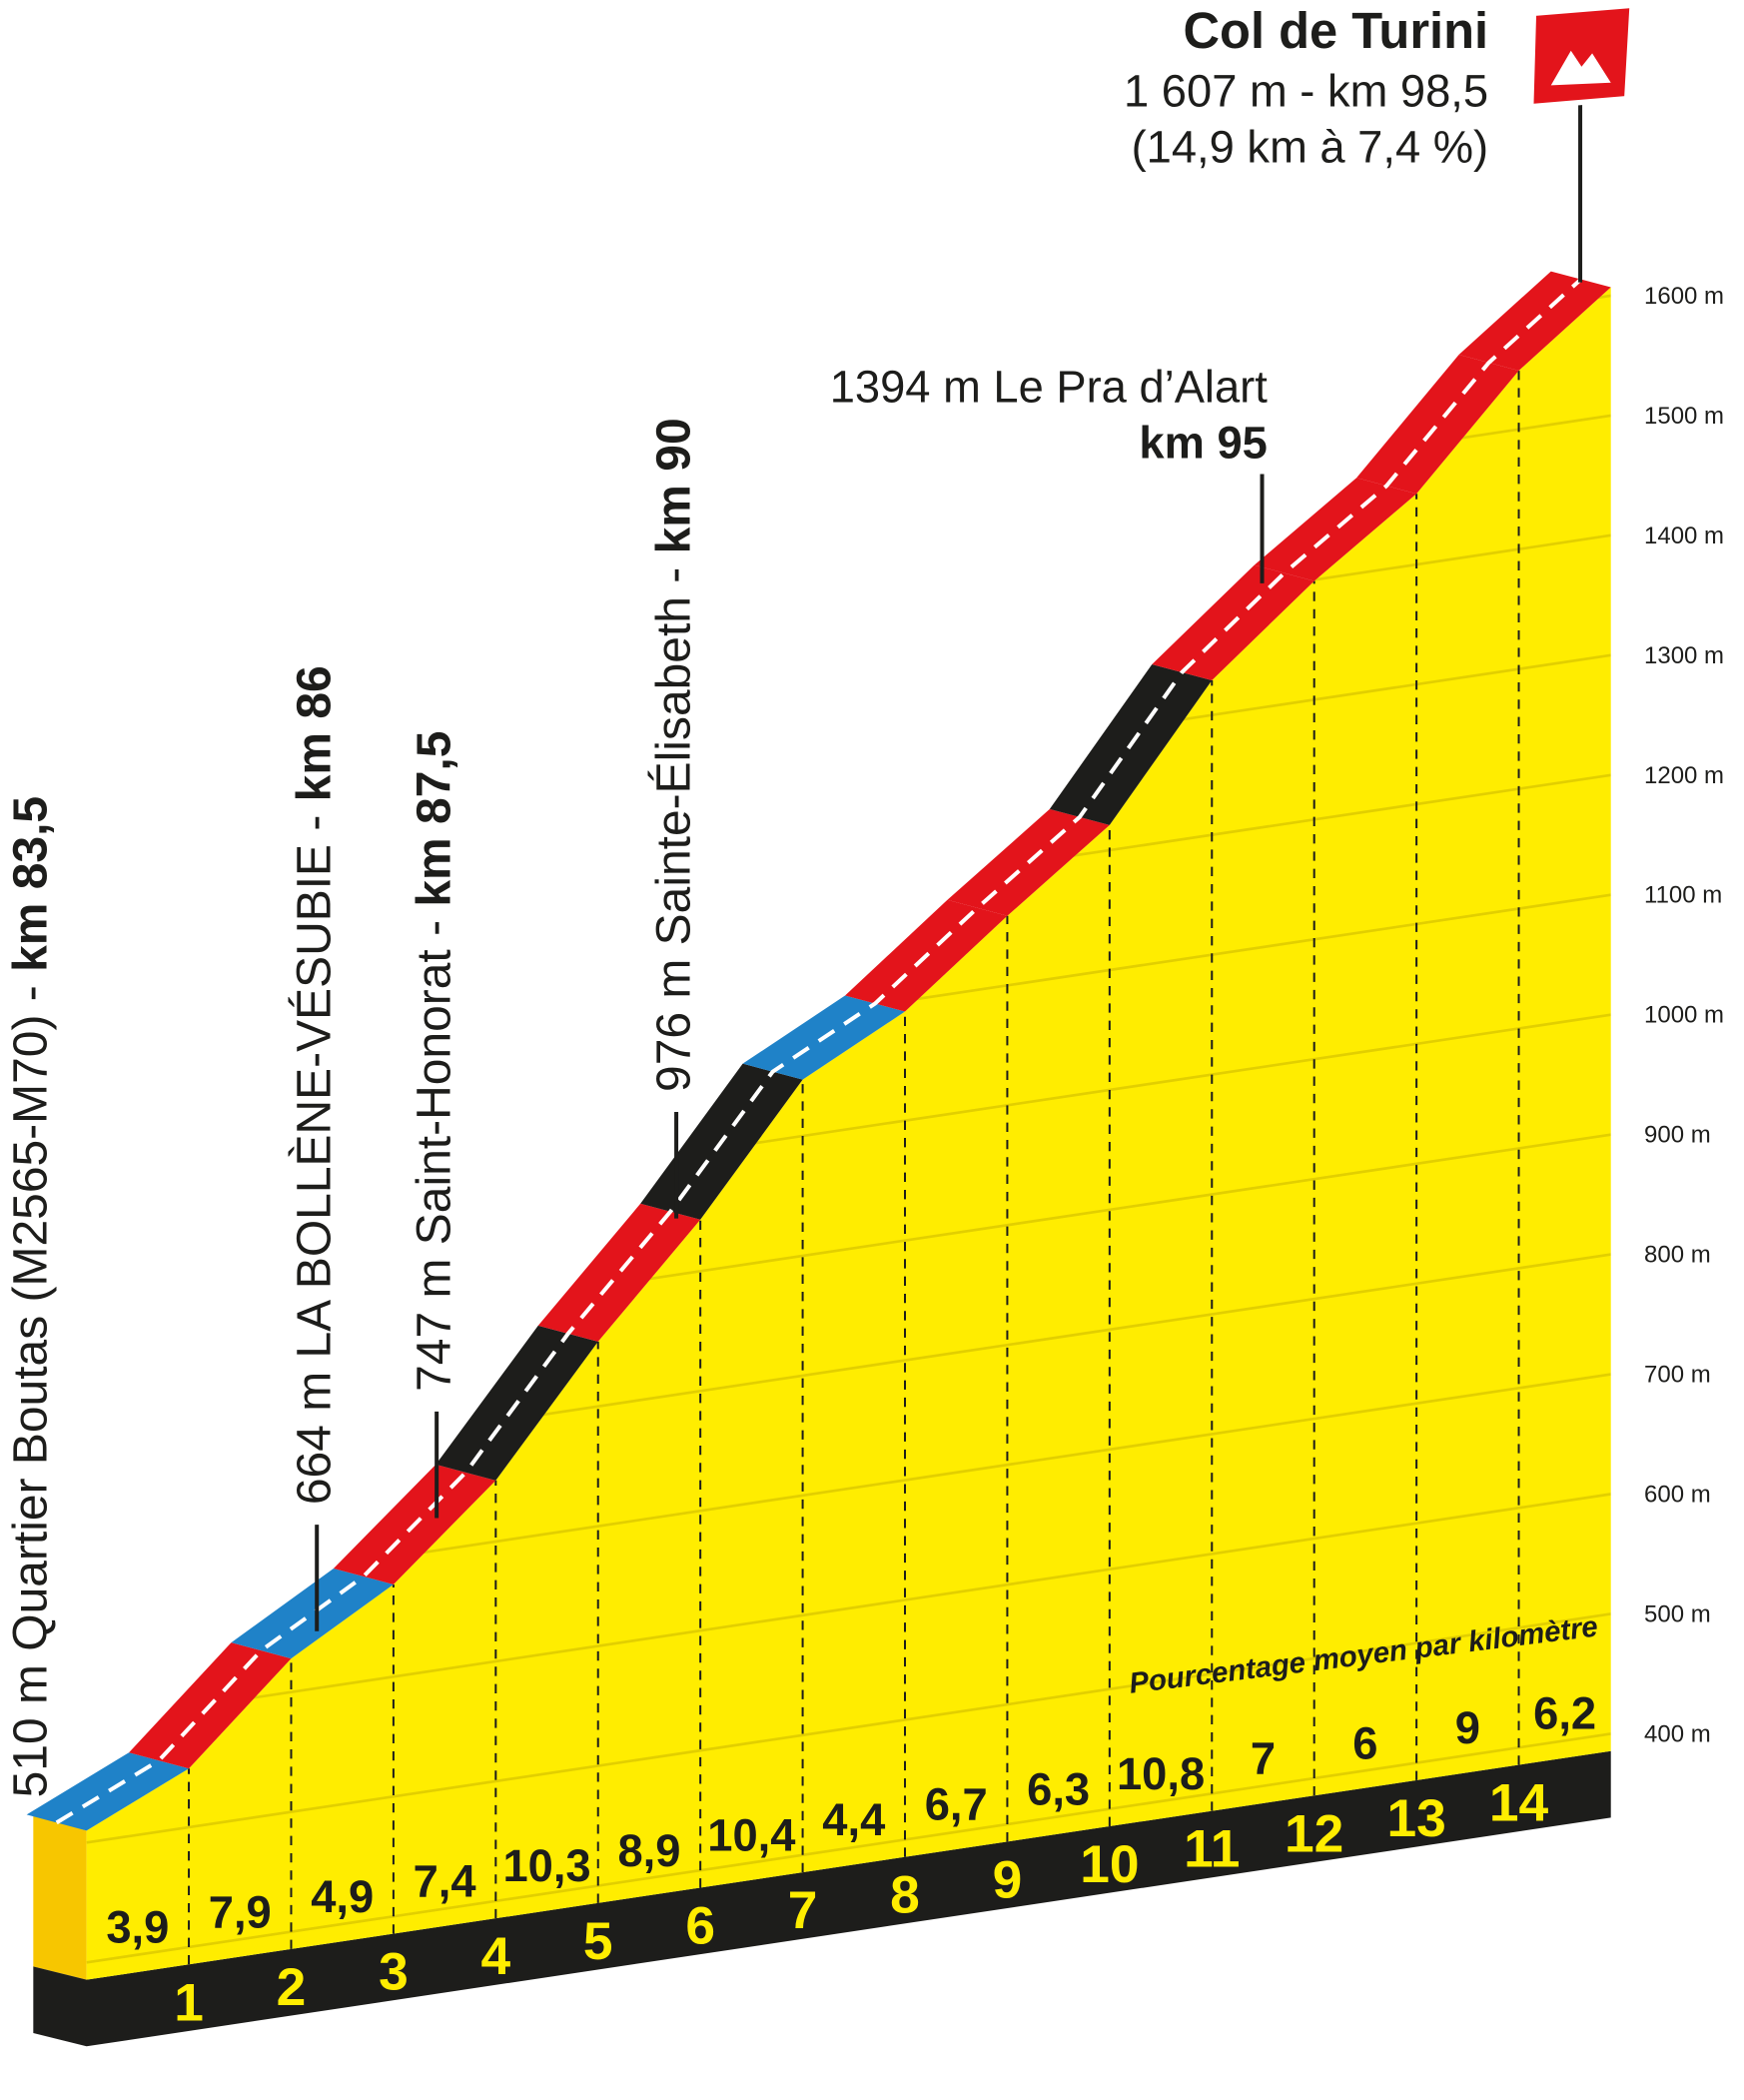  What do you see at coordinates (1519, 1803) in the screenshot?
I see `x-tick-label: 14` at bounding box center [1519, 1803].